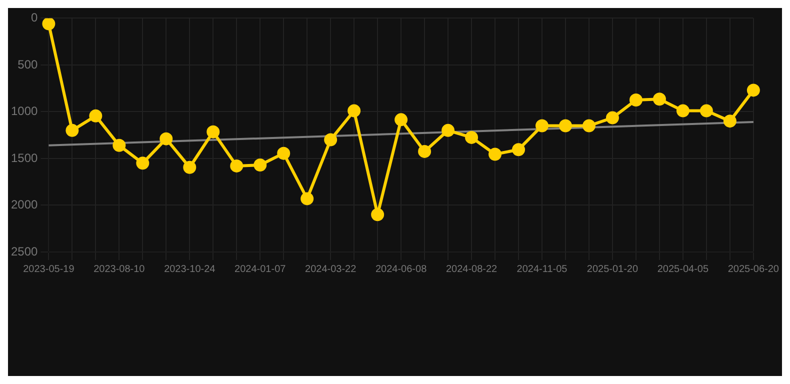 The height and width of the screenshot is (384, 790). Describe the element at coordinates (401, 269) in the screenshot. I see `x-tick-label: 2024-06-08` at that location.